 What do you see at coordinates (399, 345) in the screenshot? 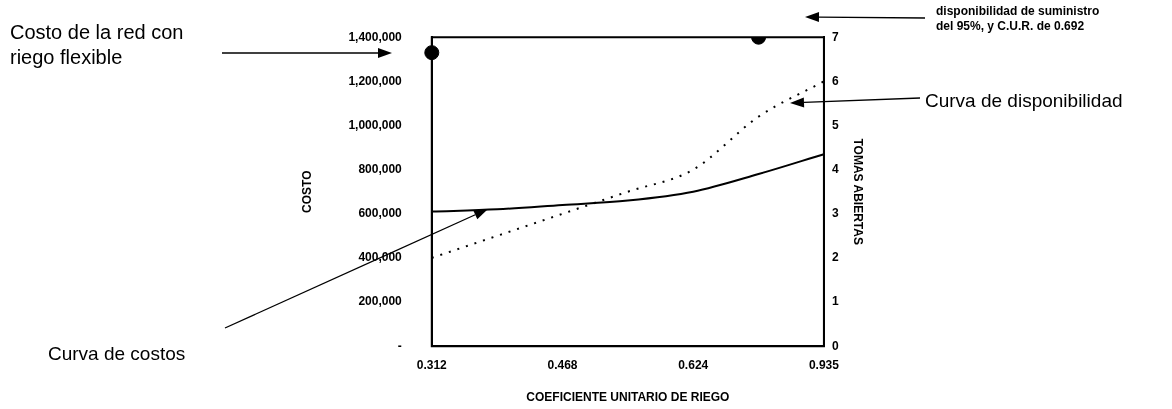
I see `y-tick-label: -` at bounding box center [399, 345].